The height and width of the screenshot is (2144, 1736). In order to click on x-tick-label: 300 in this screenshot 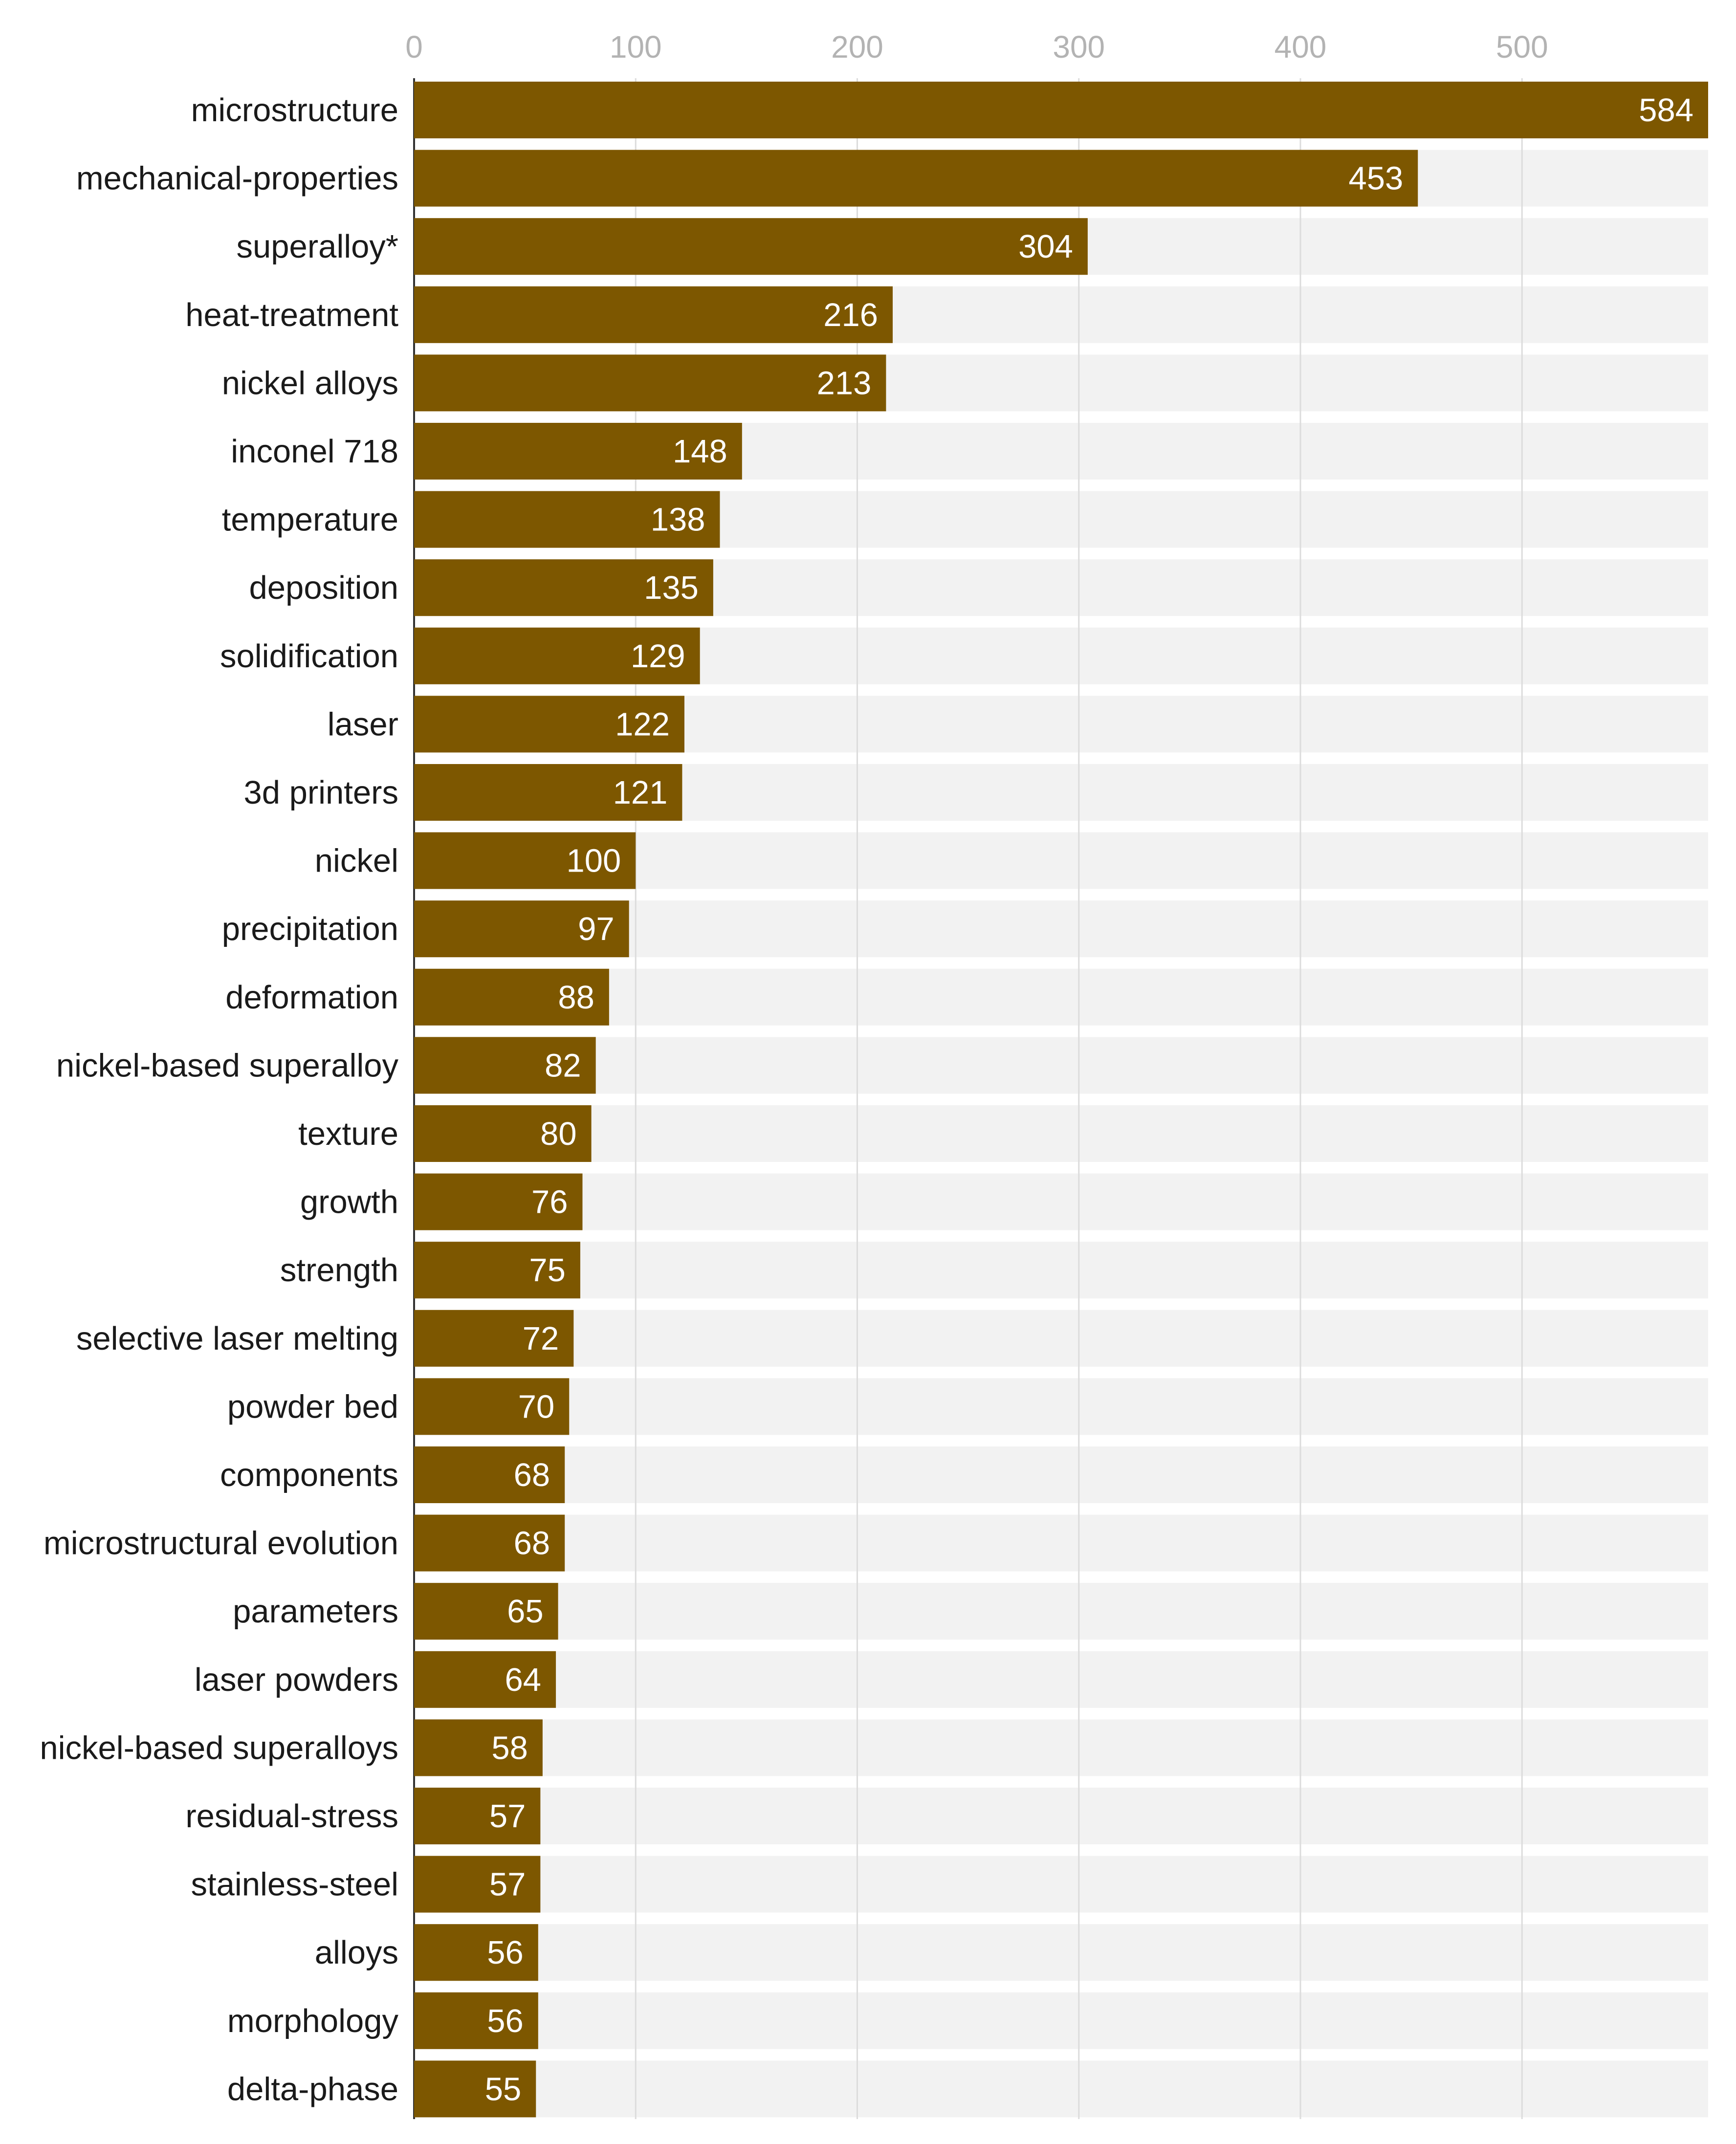, I will do `click(1079, 47)`.